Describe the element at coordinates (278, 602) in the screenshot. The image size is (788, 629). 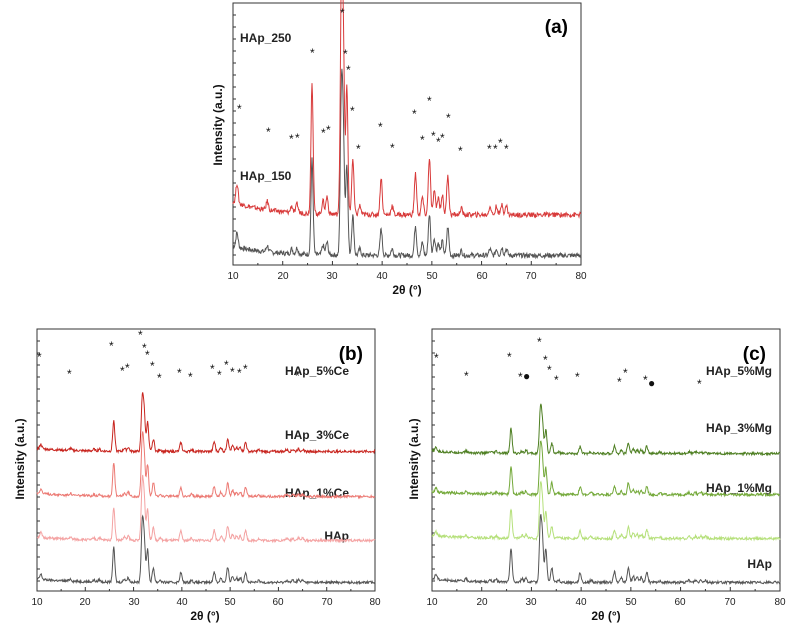
I see `panel-b-xtick: 60` at that location.